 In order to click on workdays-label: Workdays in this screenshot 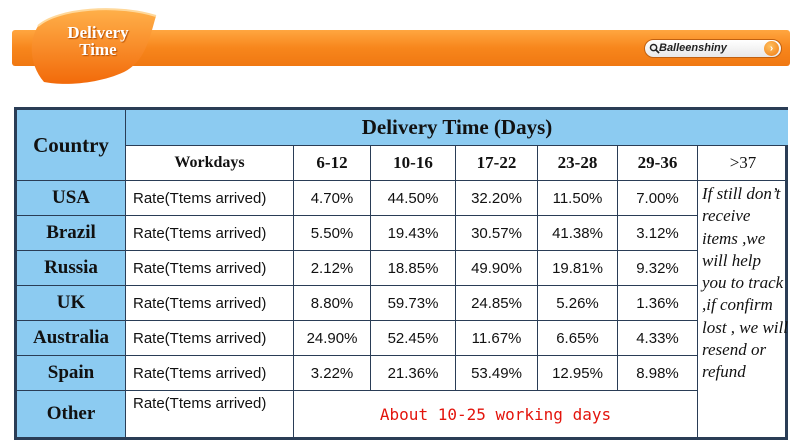, I will do `click(210, 163)`.